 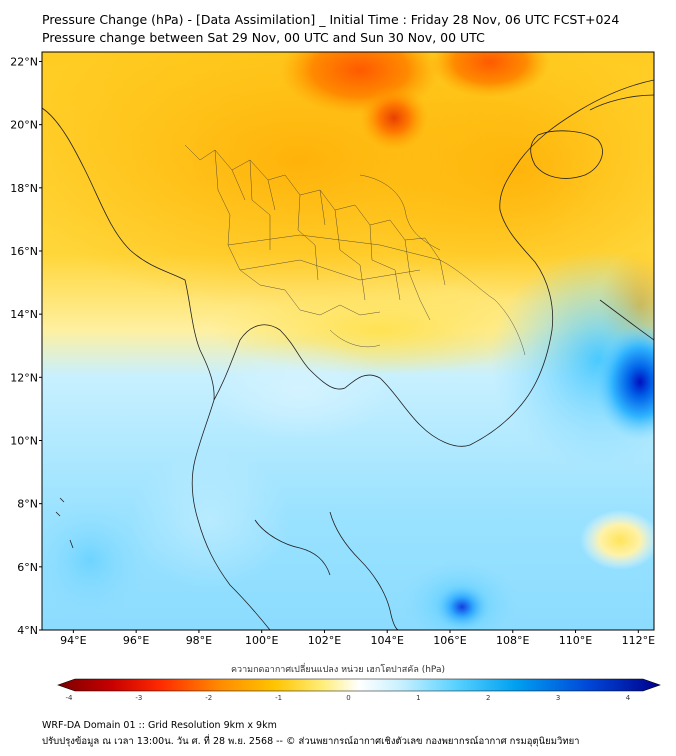 What do you see at coordinates (324, 640) in the screenshot?
I see `lon-label: 102°E` at bounding box center [324, 640].